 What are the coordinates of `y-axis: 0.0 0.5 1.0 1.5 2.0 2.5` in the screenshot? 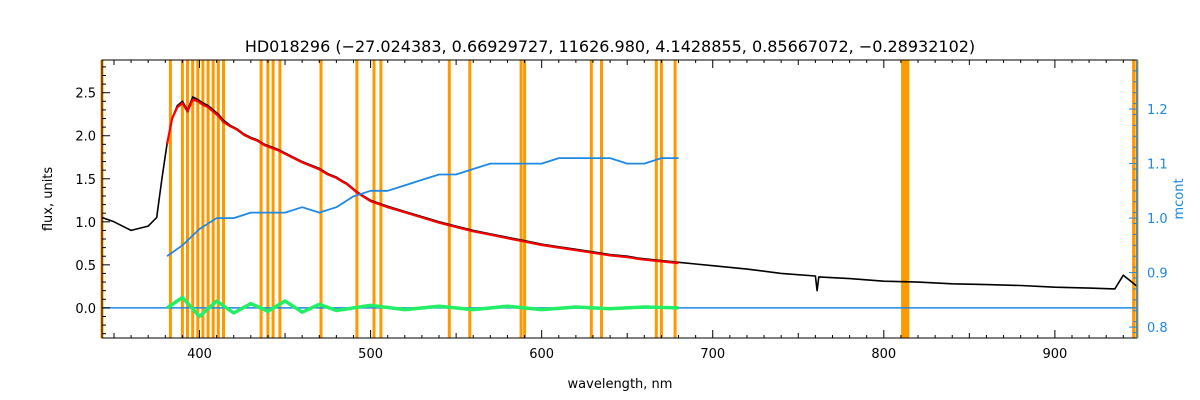 It's located at (92, 200).